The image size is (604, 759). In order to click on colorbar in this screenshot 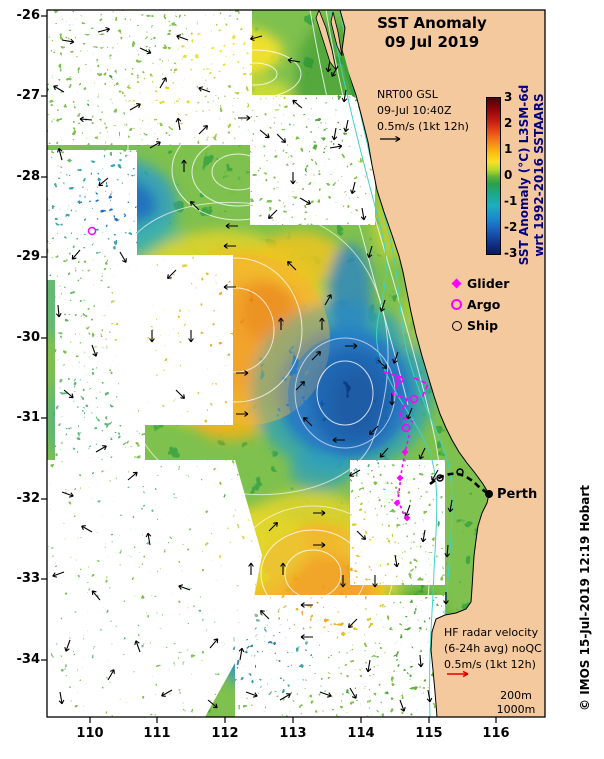, I will do `click(493, 176)`.